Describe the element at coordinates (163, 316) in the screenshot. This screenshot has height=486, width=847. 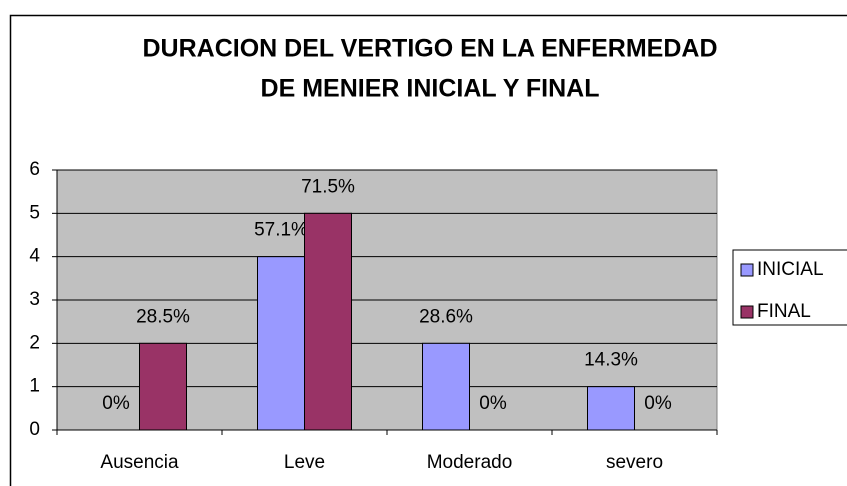
I see `bar-annotation: 28.5%` at that location.